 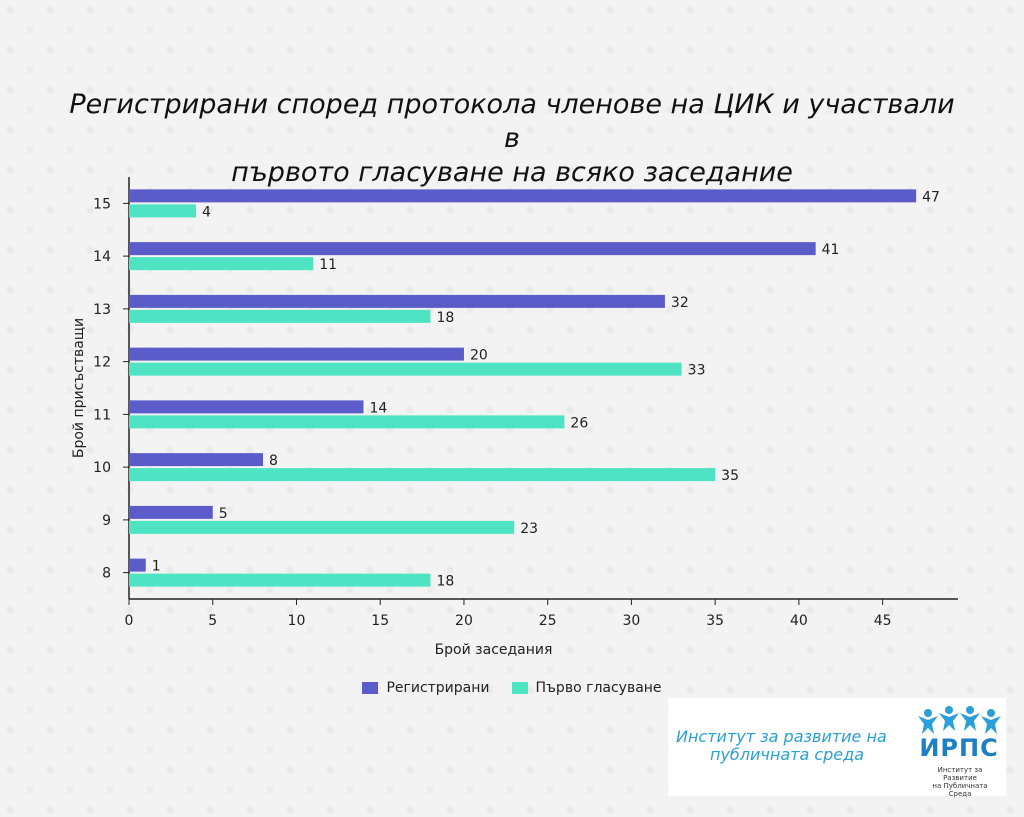 What do you see at coordinates (598, 688) in the screenshot?
I see `legend-label-first-vote: Първо гласуване` at bounding box center [598, 688].